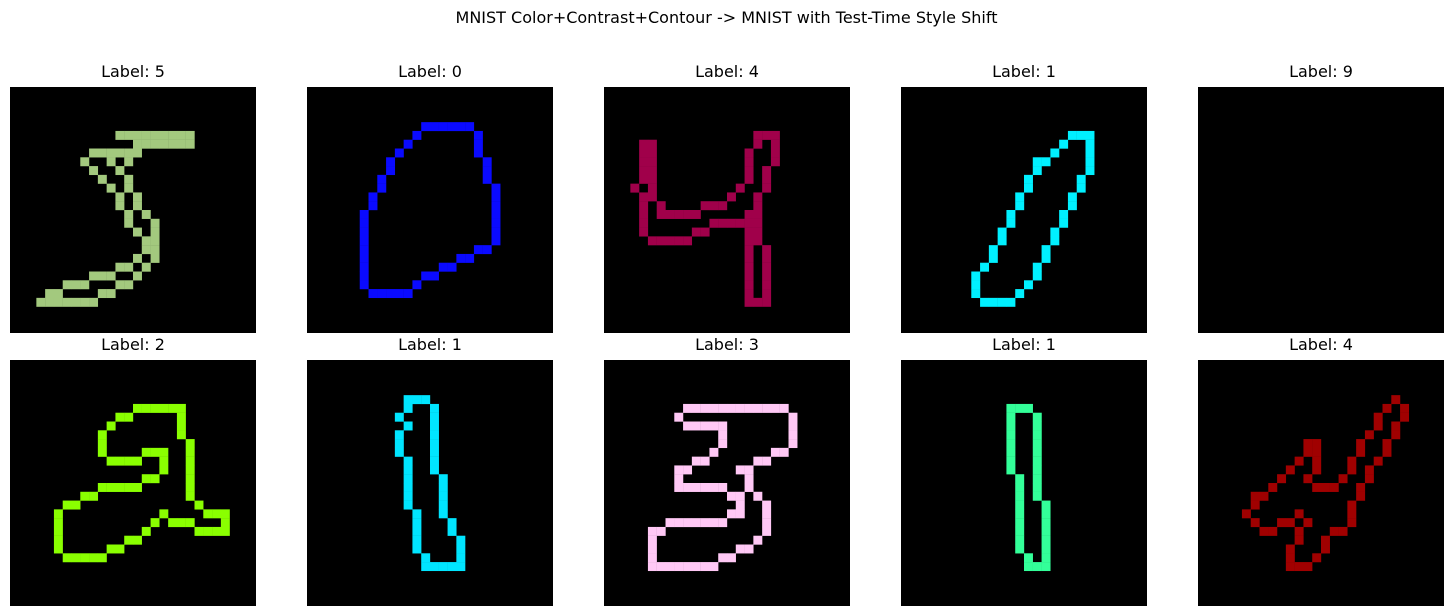 This screenshot has height=616, width=1453. Describe the element at coordinates (1024, 344) in the screenshot. I see `sample-label-9: Label: 1` at that location.